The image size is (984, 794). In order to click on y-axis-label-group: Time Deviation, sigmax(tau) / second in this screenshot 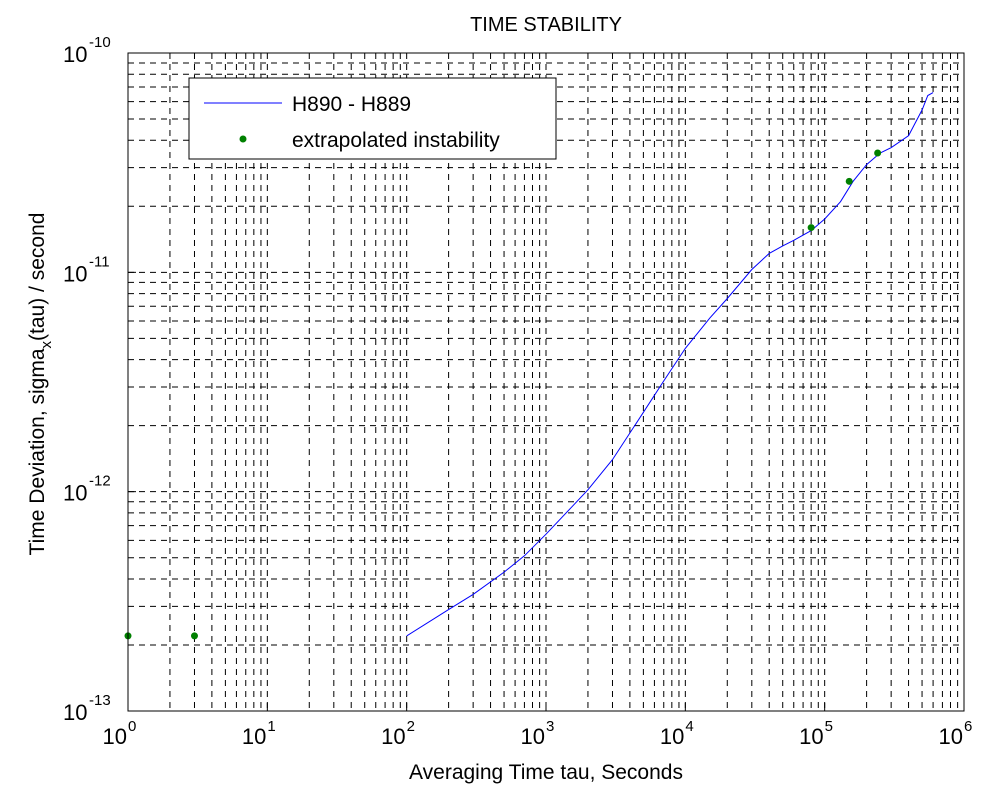, I will do `click(40, 384)`.